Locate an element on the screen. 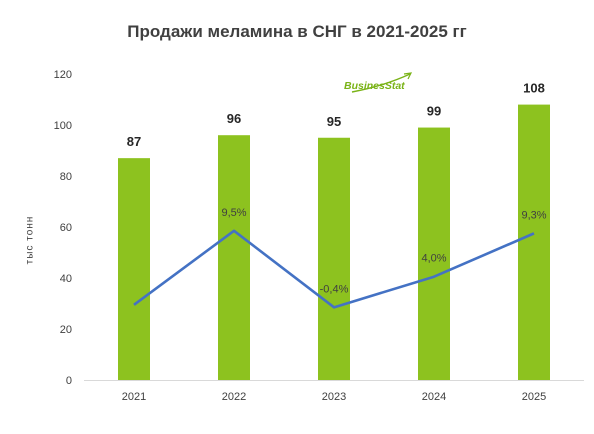  y-tick-label-3: 60 is located at coordinates (66, 228).